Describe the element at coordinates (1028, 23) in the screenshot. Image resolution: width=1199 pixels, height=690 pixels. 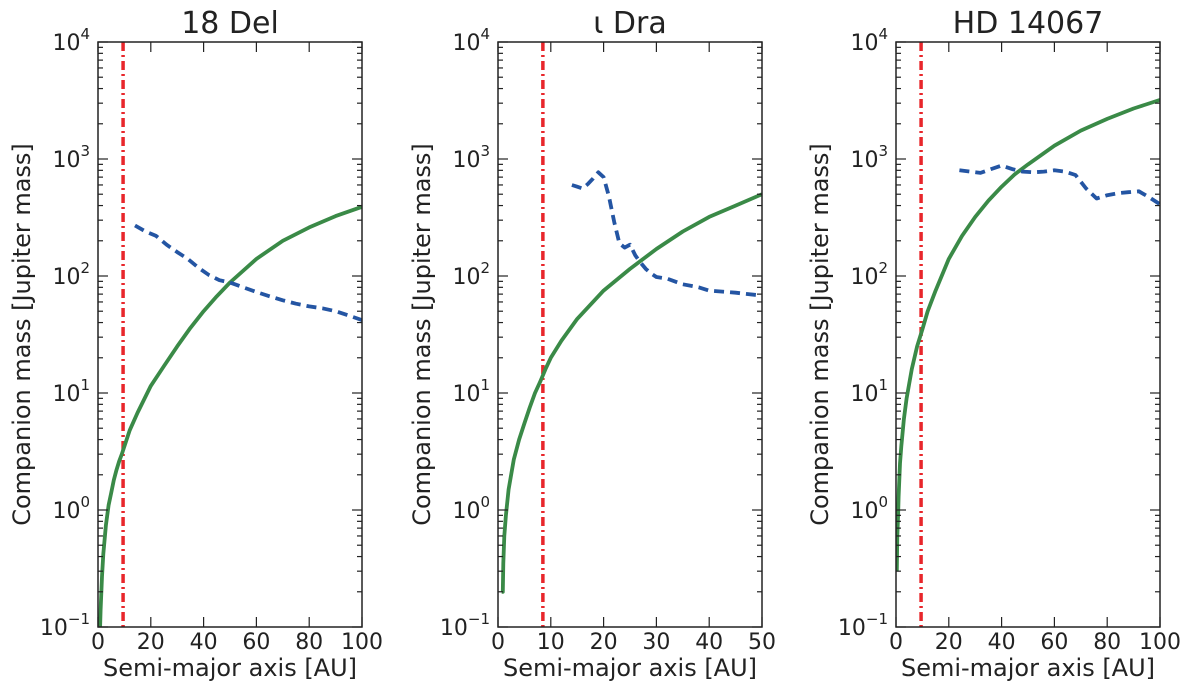
I see `panel-title: HD 14067` at that location.